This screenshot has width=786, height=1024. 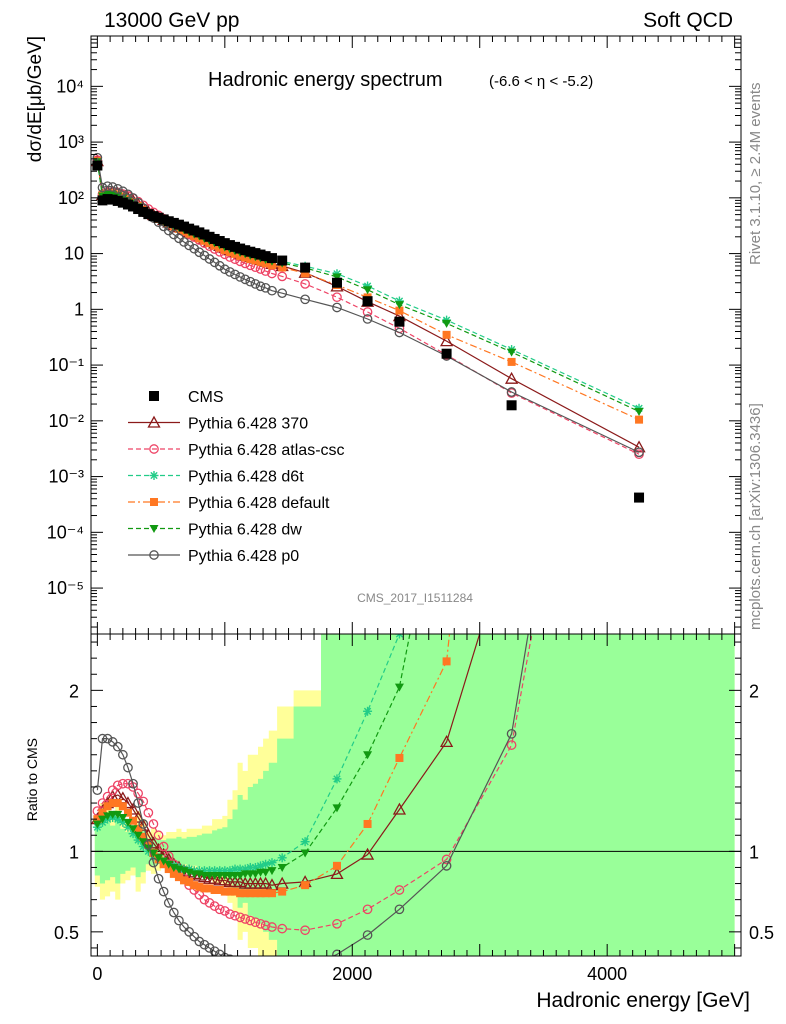 I want to click on legend-label: Pythia 6.428 370, so click(x=248, y=424).